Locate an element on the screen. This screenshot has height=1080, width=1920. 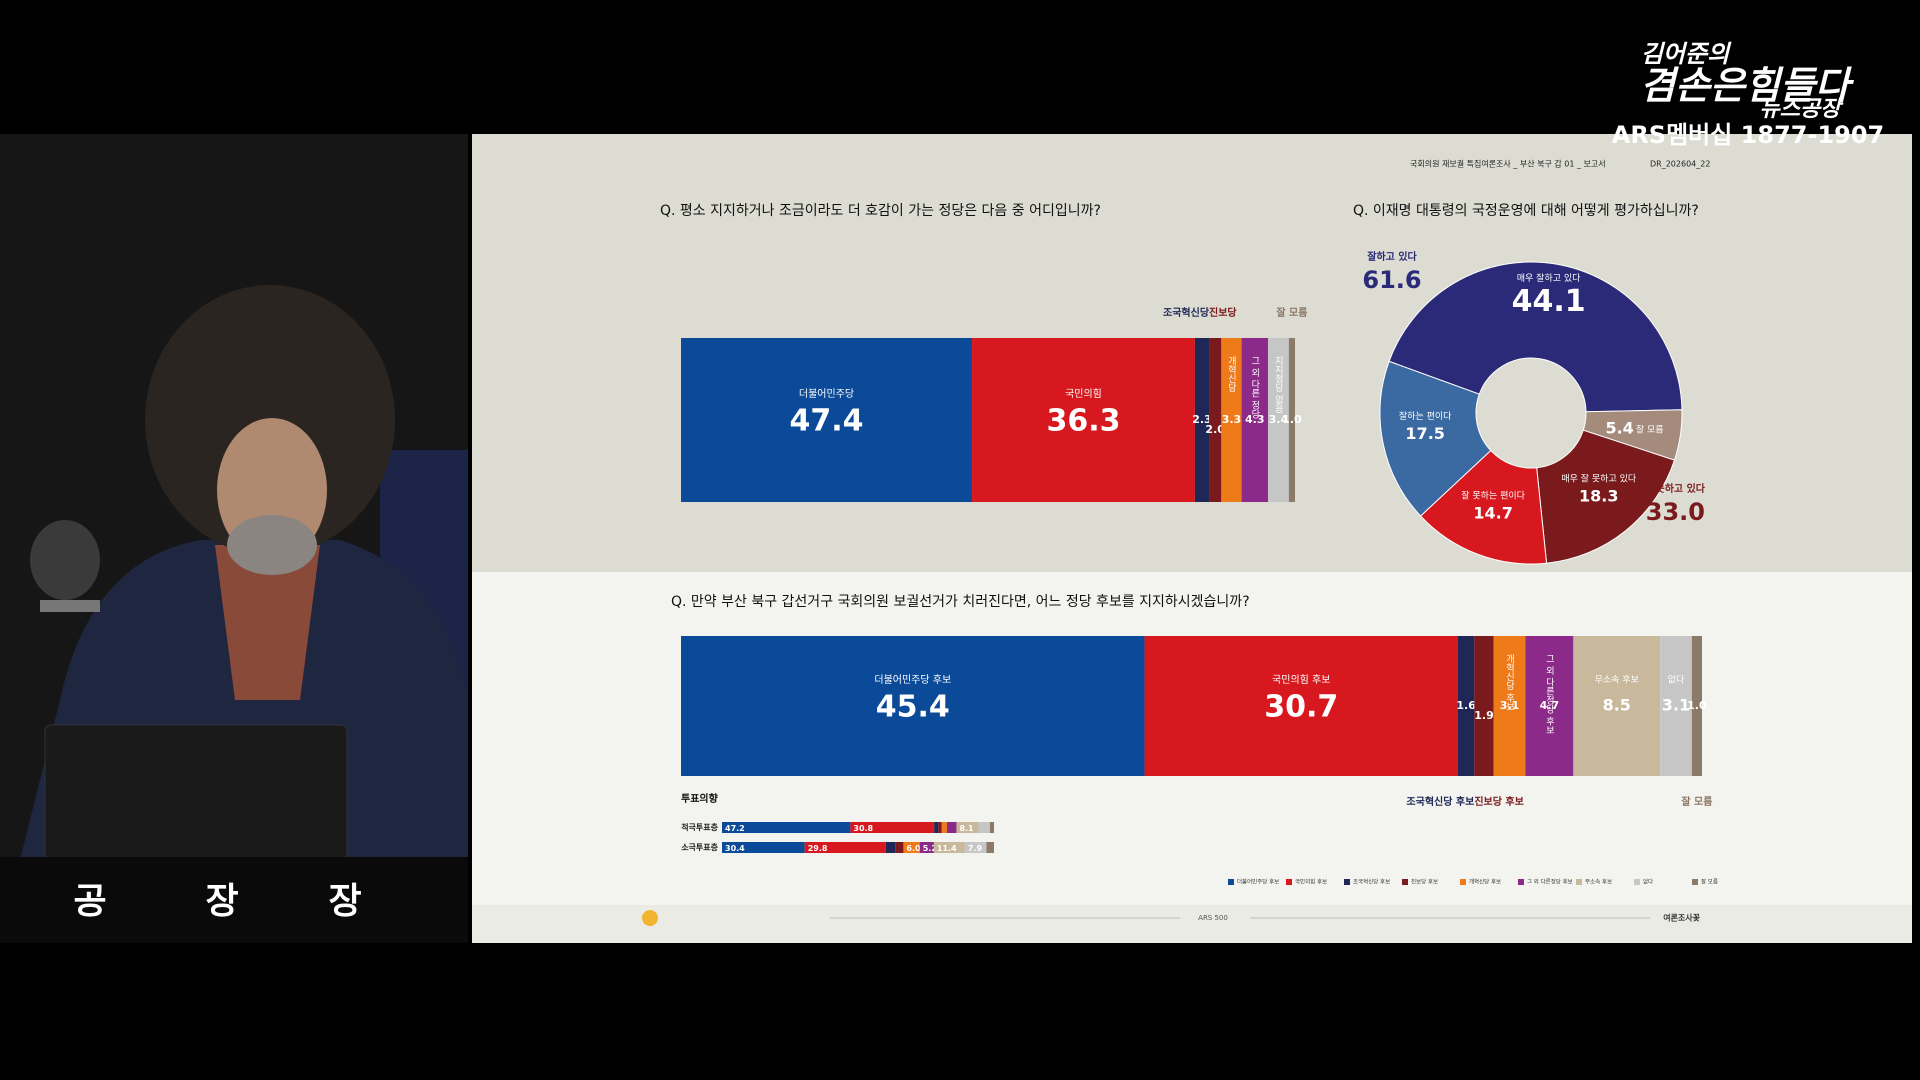
segment-name: 조국혁신당 is located at coordinates (1186, 312).